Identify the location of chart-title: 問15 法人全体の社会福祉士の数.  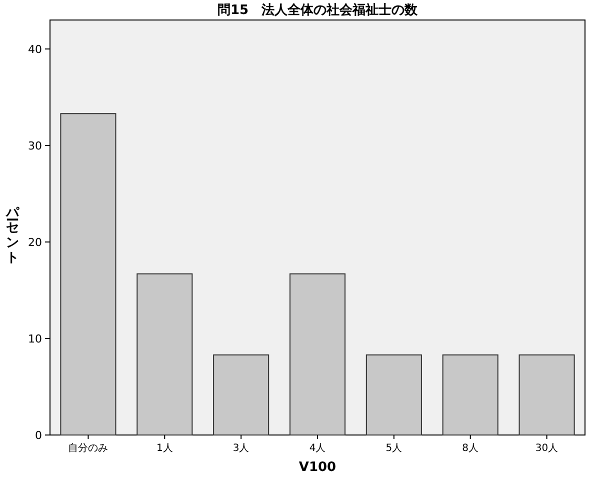
(318, 10).